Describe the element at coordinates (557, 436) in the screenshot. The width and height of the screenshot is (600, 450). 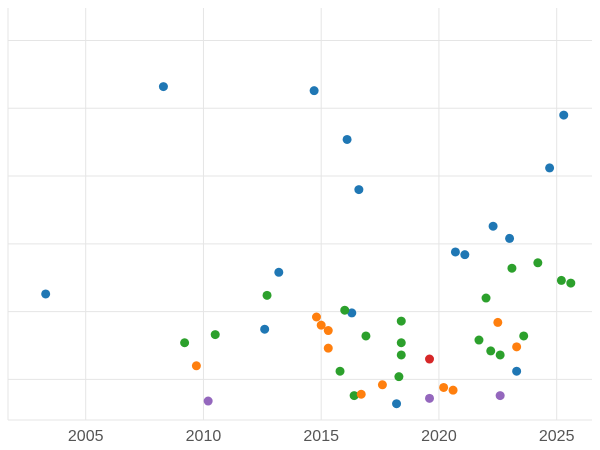
I see `x-tick-label: 2025` at that location.